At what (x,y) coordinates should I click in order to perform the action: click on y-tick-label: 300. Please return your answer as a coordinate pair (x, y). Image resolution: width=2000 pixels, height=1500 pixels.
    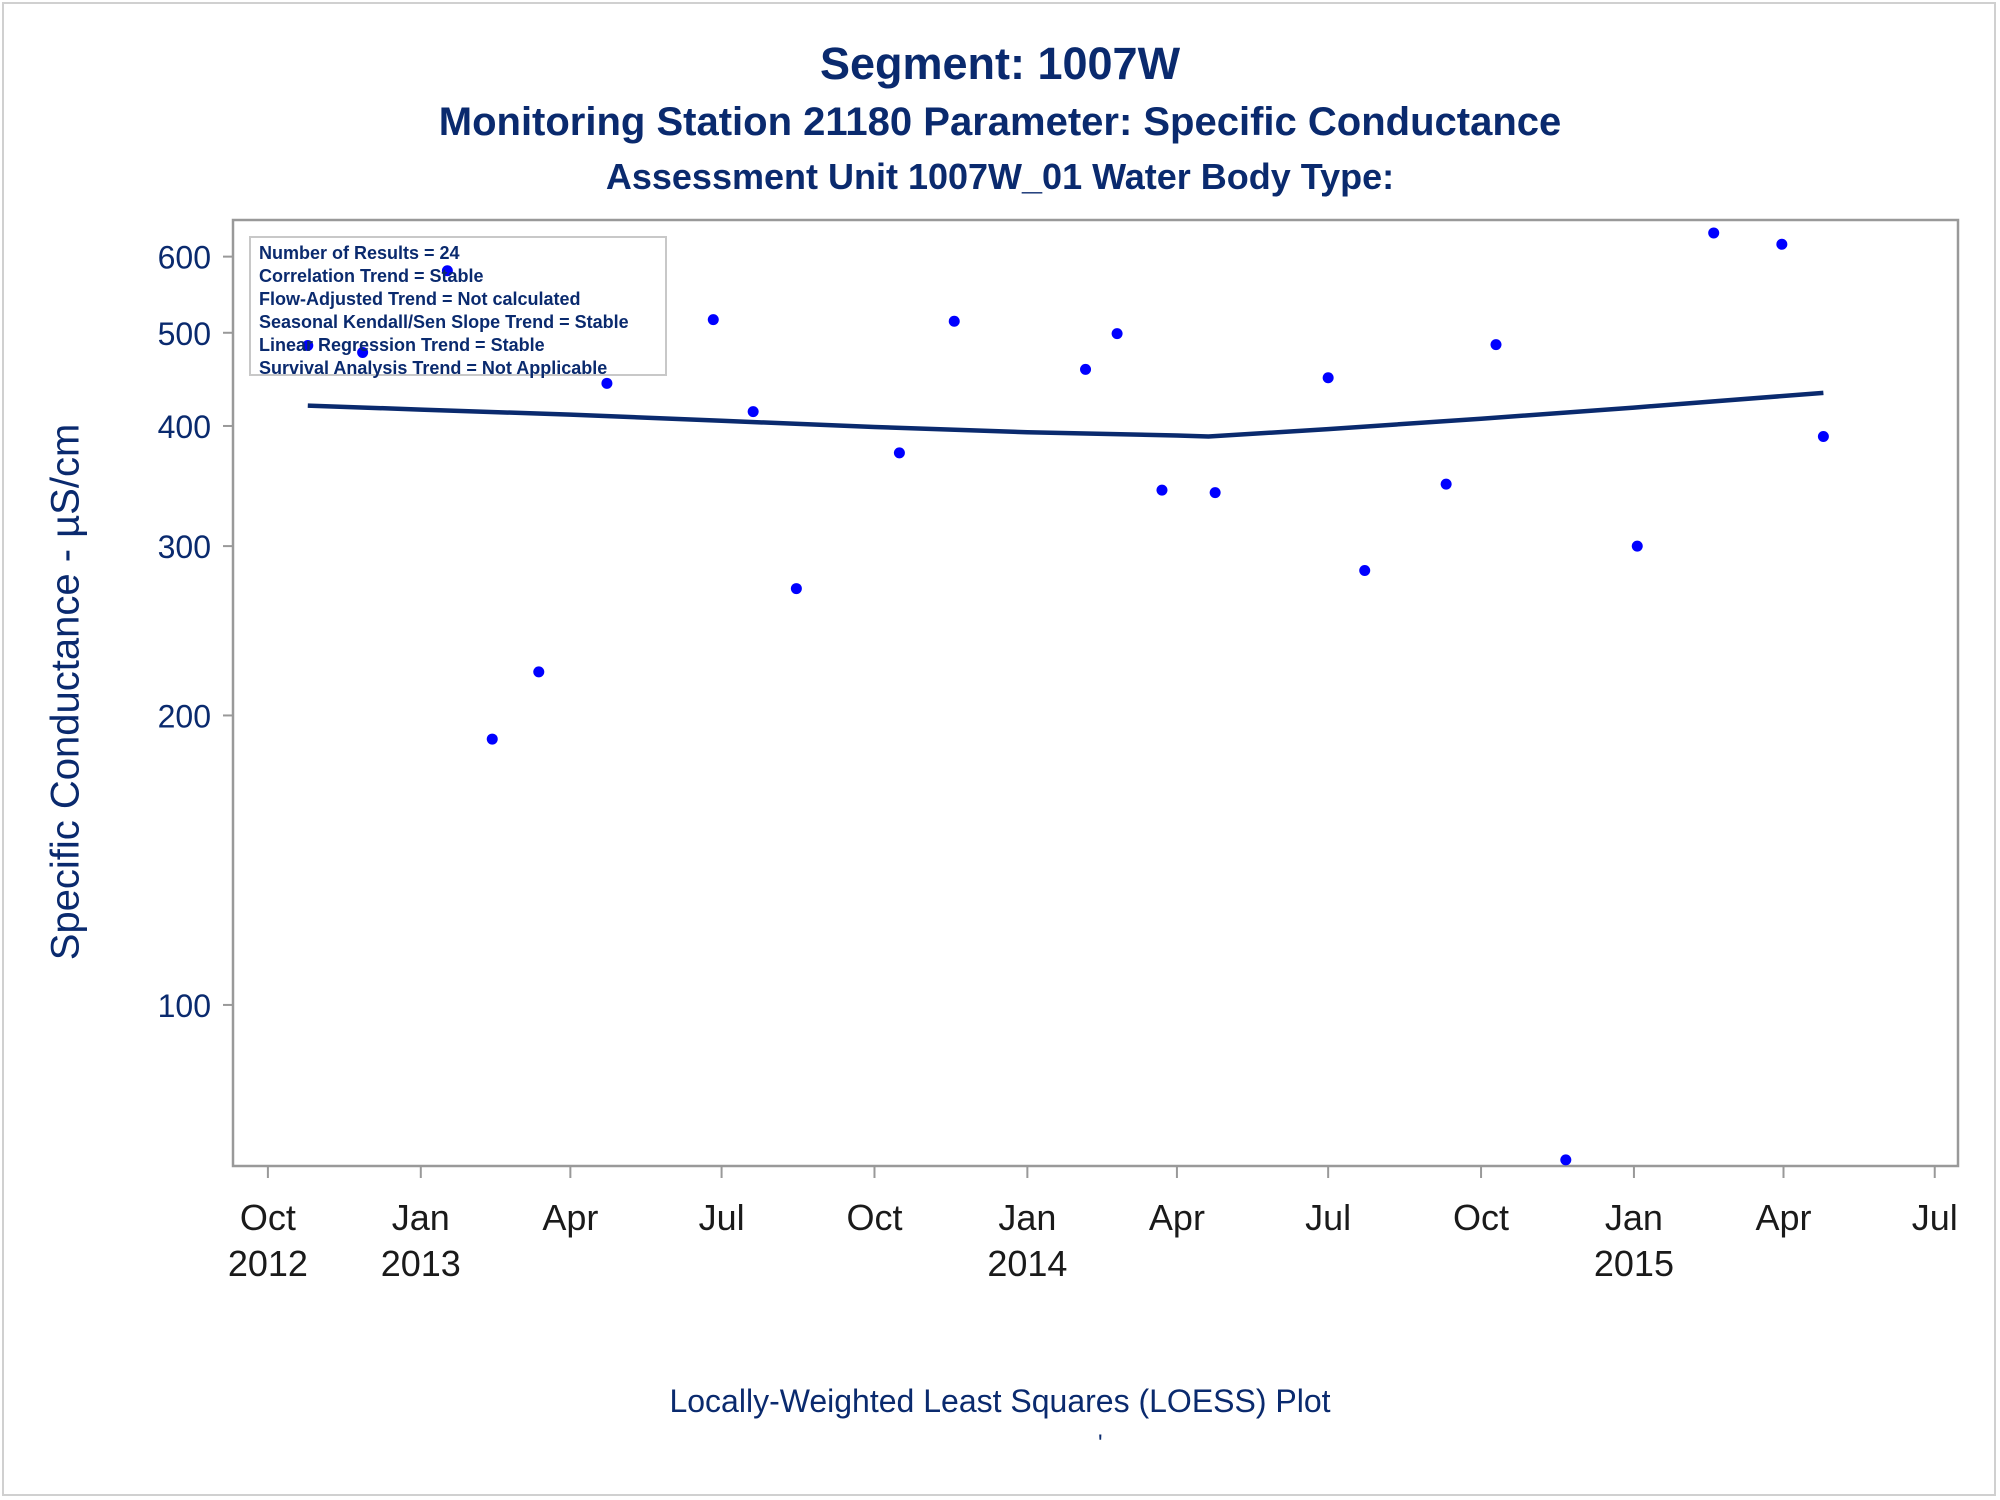
    Looking at the image, I should click on (184, 547).